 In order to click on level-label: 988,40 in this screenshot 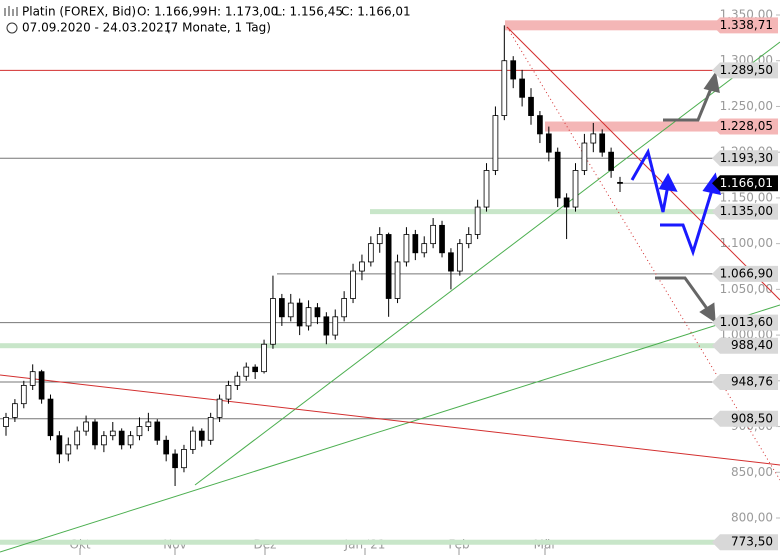, I will do `click(752, 345)`.